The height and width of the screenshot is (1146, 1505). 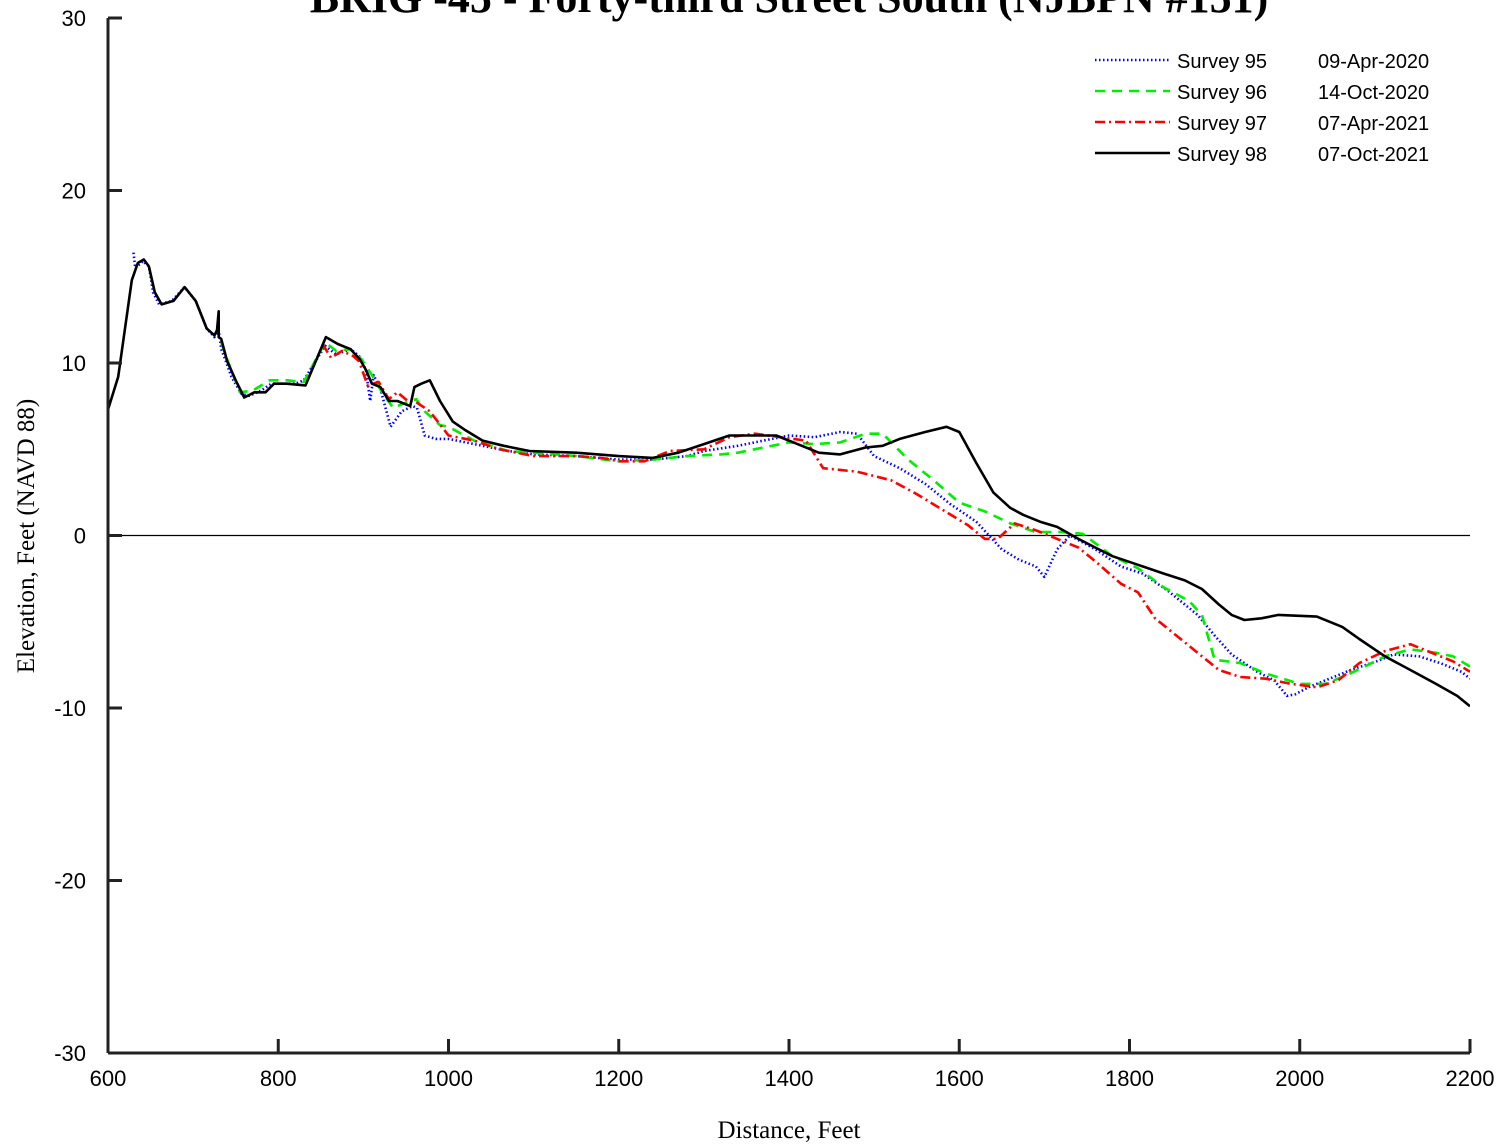 What do you see at coordinates (1373, 124) in the screenshot?
I see `legend-series-date: 07-Apr-2021` at bounding box center [1373, 124].